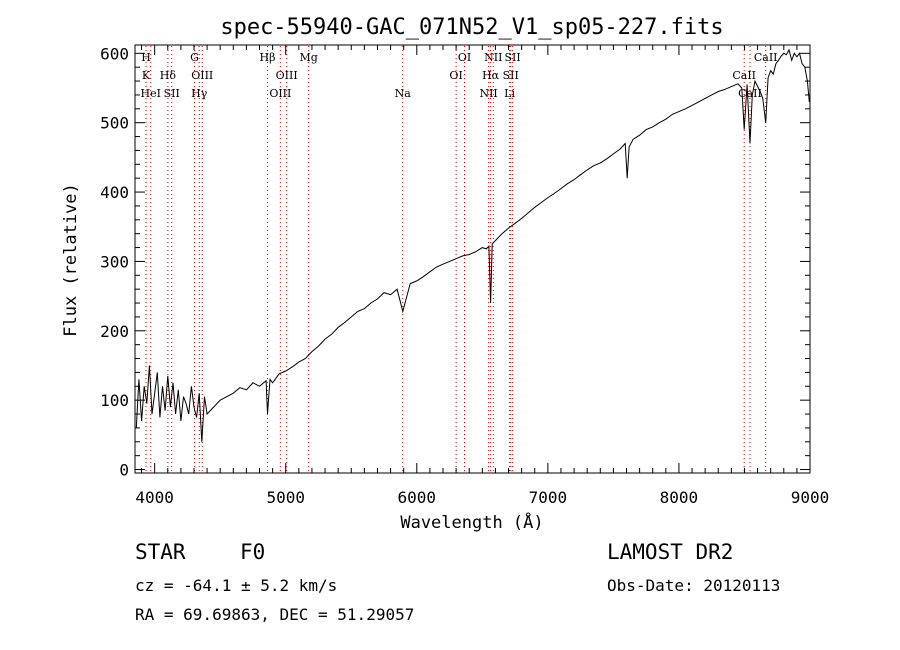 The height and width of the screenshot is (650, 900). Describe the element at coordinates (471, 522) in the screenshot. I see `x-axis-label: Wavelength (Å)` at that location.